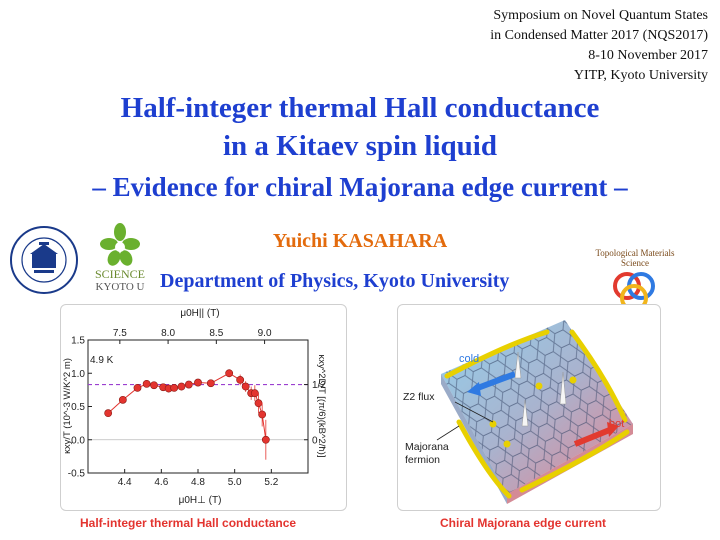 The width and height of the screenshot is (720, 540). What do you see at coordinates (188, 523) in the screenshot?
I see `left-caption: Half-integer thermal Hall conductance` at bounding box center [188, 523].